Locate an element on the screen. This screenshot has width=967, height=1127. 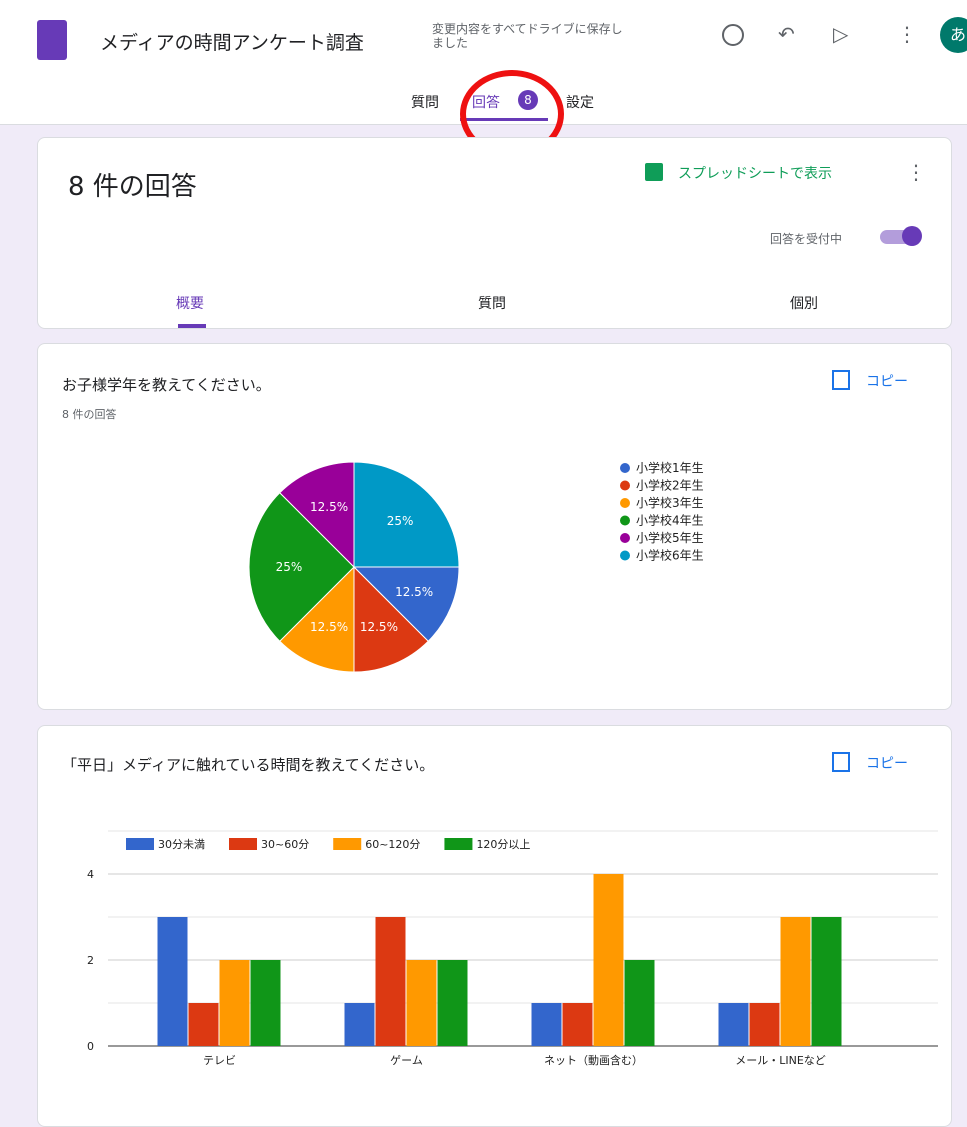
legend-label: 60~120分 is located at coordinates (392, 844).